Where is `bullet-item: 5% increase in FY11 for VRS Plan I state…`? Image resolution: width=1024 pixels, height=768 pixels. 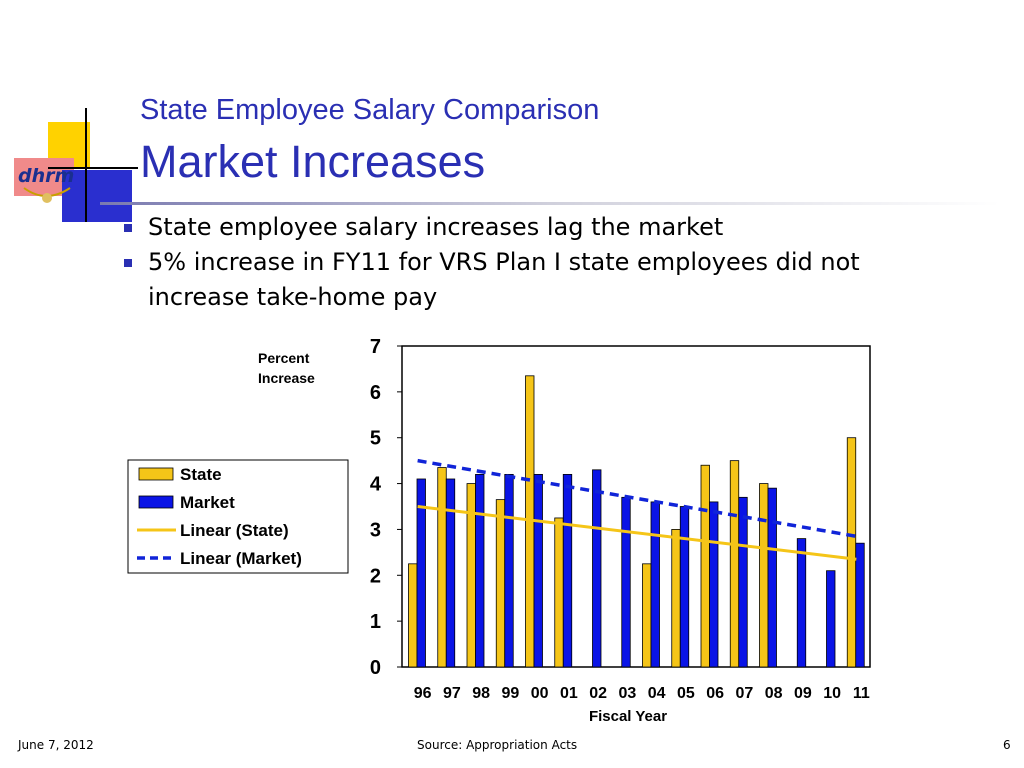
bullet-item: 5% increase in FY11 for VRS Plan I state… is located at coordinates (532, 280).